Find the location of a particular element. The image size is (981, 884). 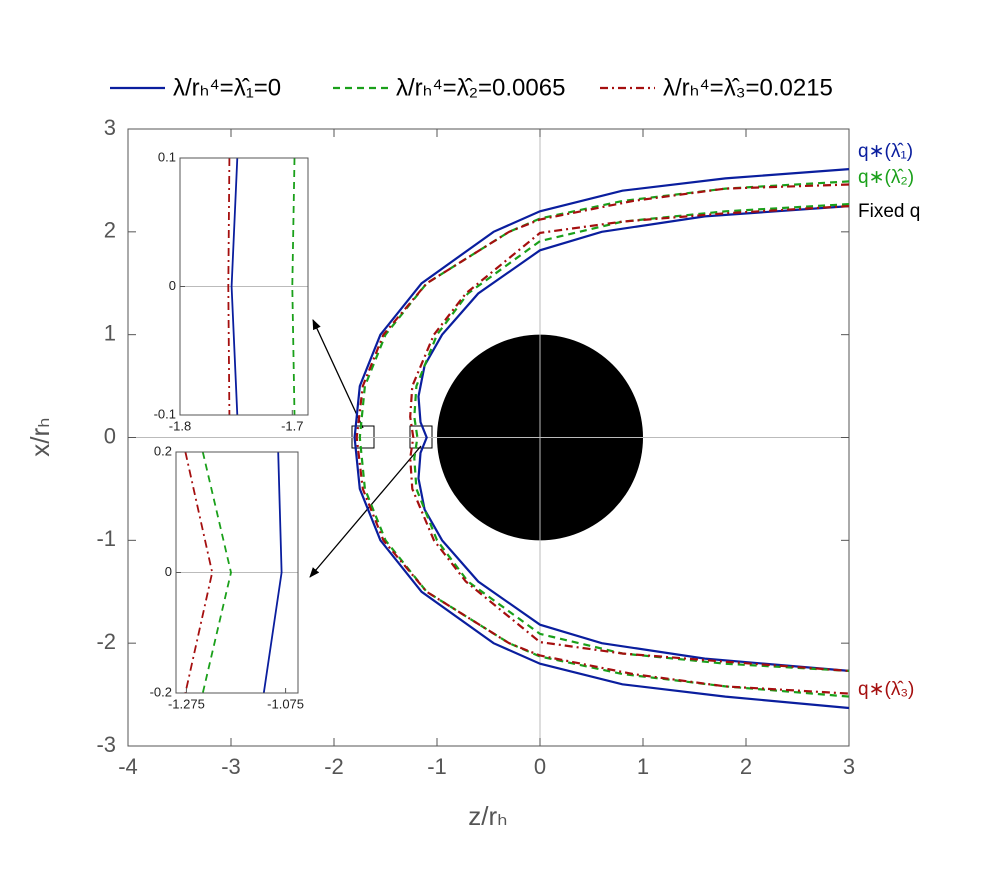

y-tick-label: -1 is located at coordinates (106, 538).